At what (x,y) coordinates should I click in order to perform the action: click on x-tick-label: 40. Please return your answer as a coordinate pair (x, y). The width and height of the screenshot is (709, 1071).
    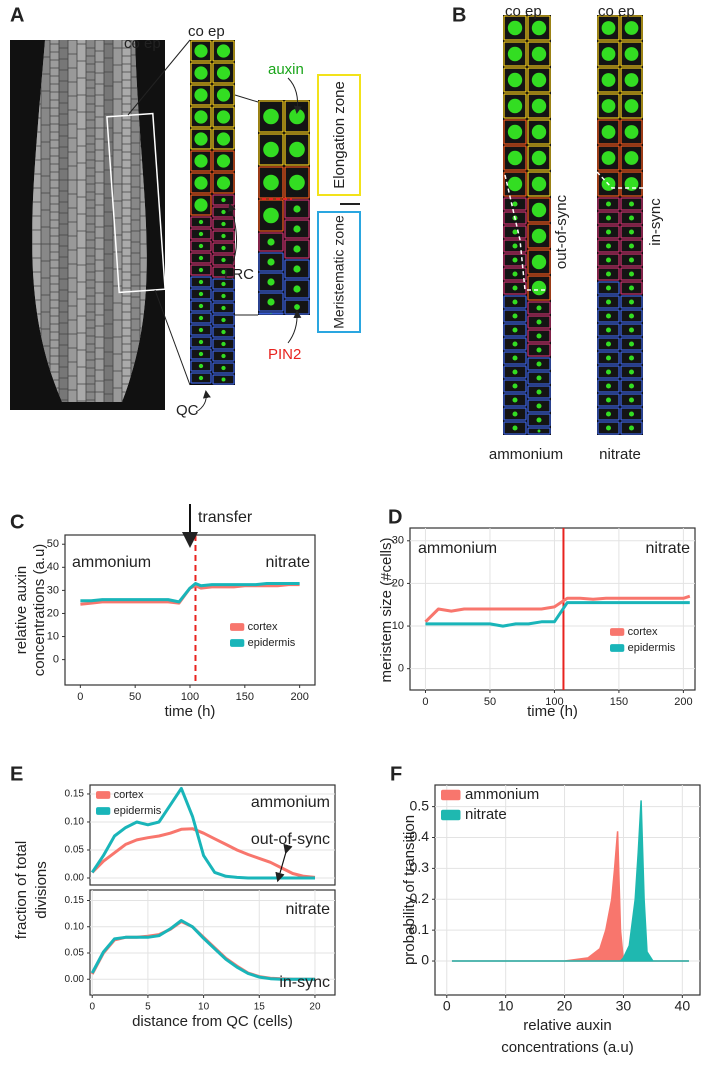
    Looking at the image, I should click on (683, 1006).